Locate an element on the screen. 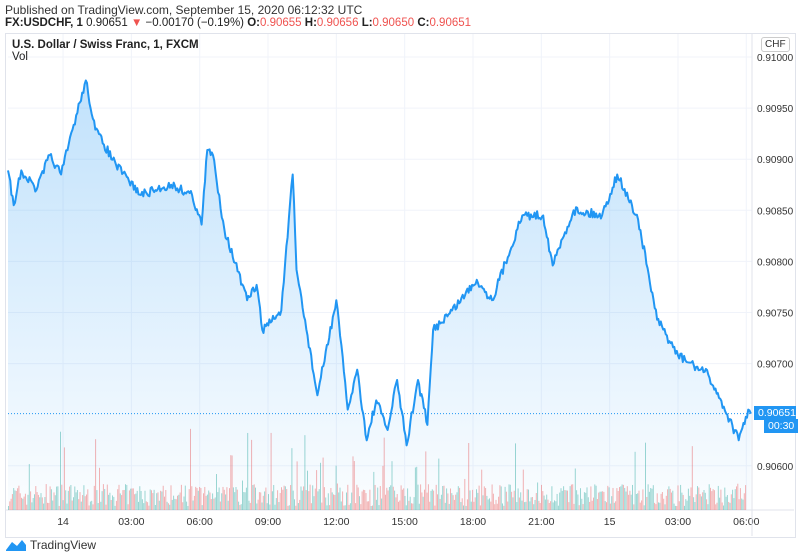 Image resolution: width=800 pixels, height=559 pixels. chart-legend: U.S. Dollar / Swiss Franc, 1, FXCM Vol is located at coordinates (105, 51).